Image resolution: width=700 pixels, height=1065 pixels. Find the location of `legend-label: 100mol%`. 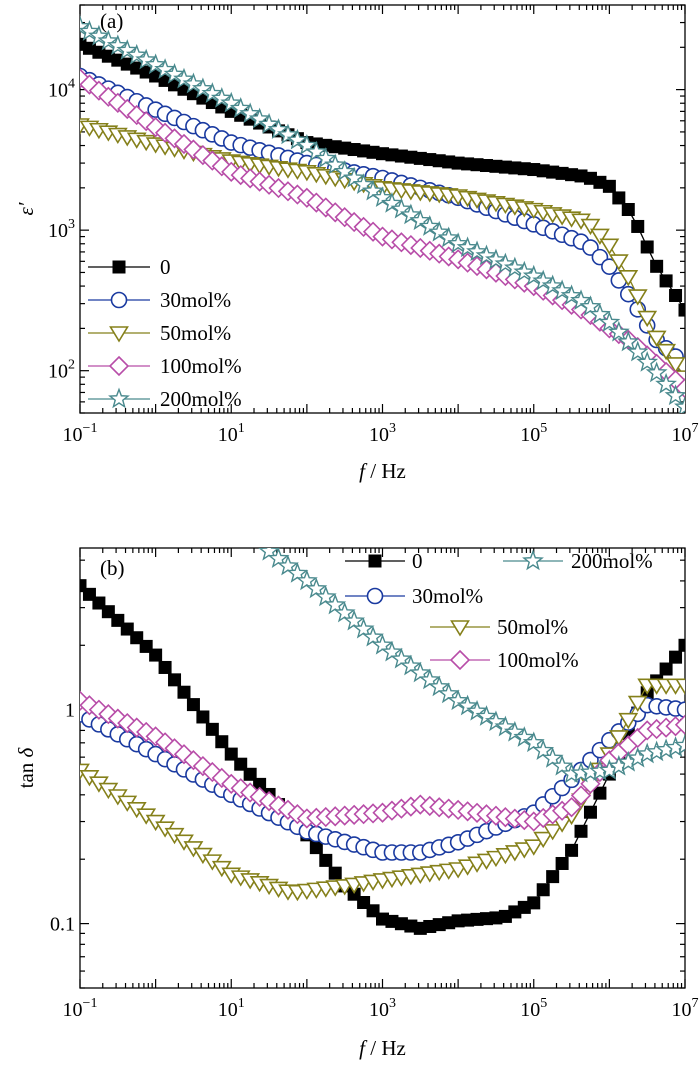

legend-label: 100mol% is located at coordinates (201, 366).